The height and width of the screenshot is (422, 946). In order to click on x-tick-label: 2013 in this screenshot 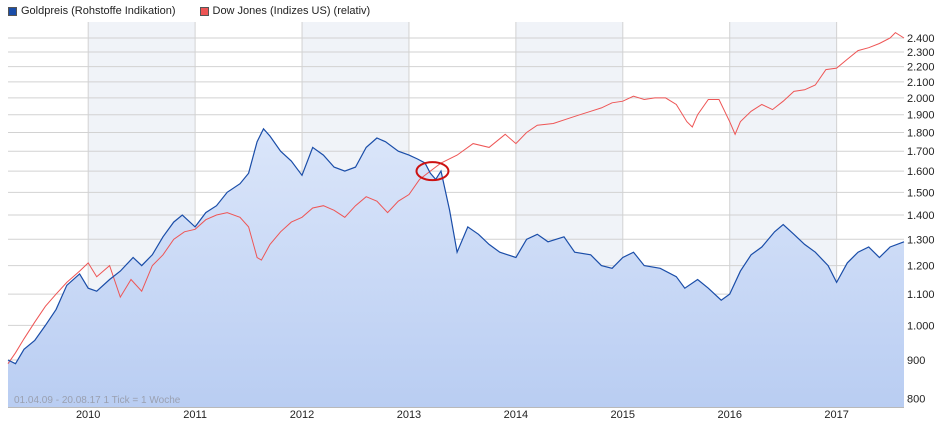, I will do `click(409, 415)`.